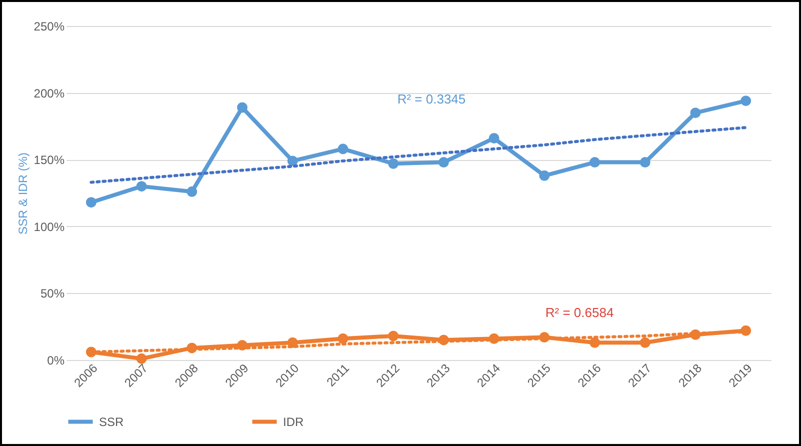  Describe the element at coordinates (49, 27) in the screenshot. I see `y-tick-label: 250%` at that location.